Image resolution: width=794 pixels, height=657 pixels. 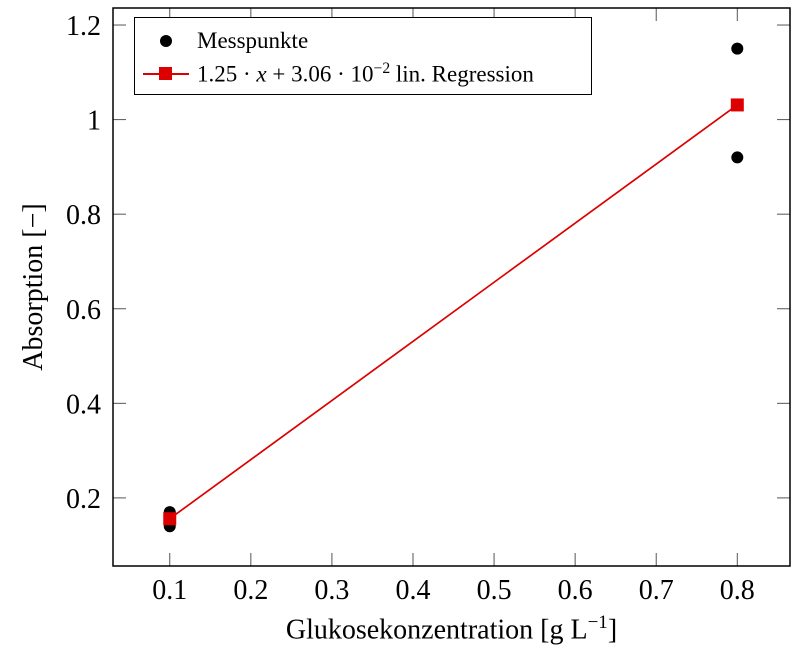 I want to click on regression-exponent: −2, so click(x=382, y=69).